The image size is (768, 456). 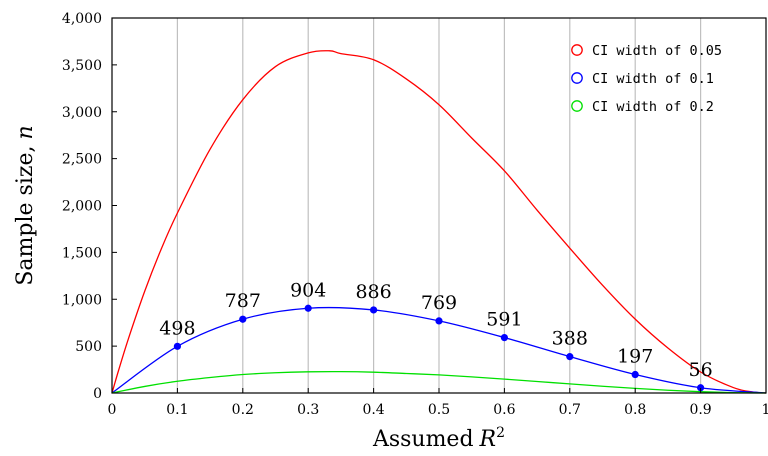 I want to click on x-axis-title-sup: 2, so click(x=500, y=433).